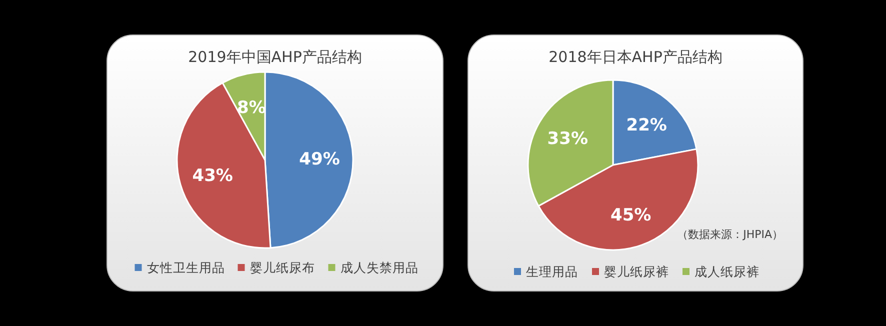 The height and width of the screenshot is (326, 886). What do you see at coordinates (319, 159) in the screenshot?
I see `data-label: 49%` at bounding box center [319, 159].